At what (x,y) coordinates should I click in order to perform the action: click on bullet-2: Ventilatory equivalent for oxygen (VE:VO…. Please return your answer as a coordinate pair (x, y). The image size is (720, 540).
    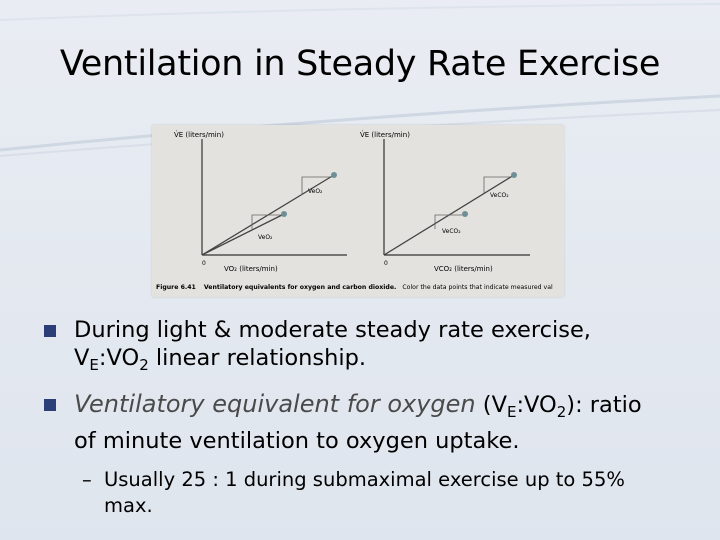
    Looking at the image, I should click on (382, 422).